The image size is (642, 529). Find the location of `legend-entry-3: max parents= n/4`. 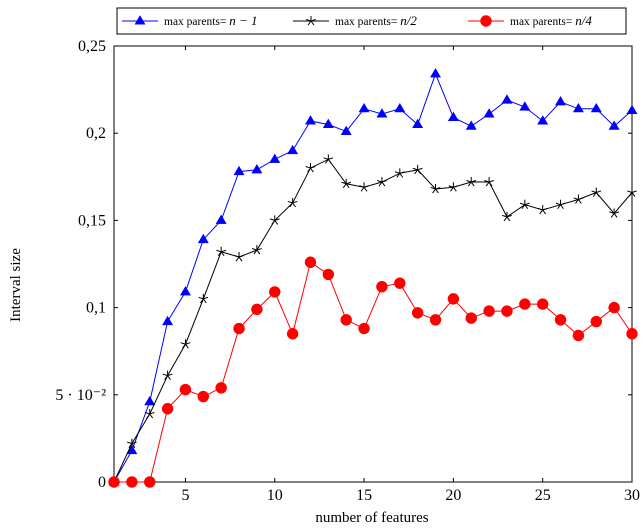

legend-entry-3: max parents= n/4 is located at coordinates (530, 20).